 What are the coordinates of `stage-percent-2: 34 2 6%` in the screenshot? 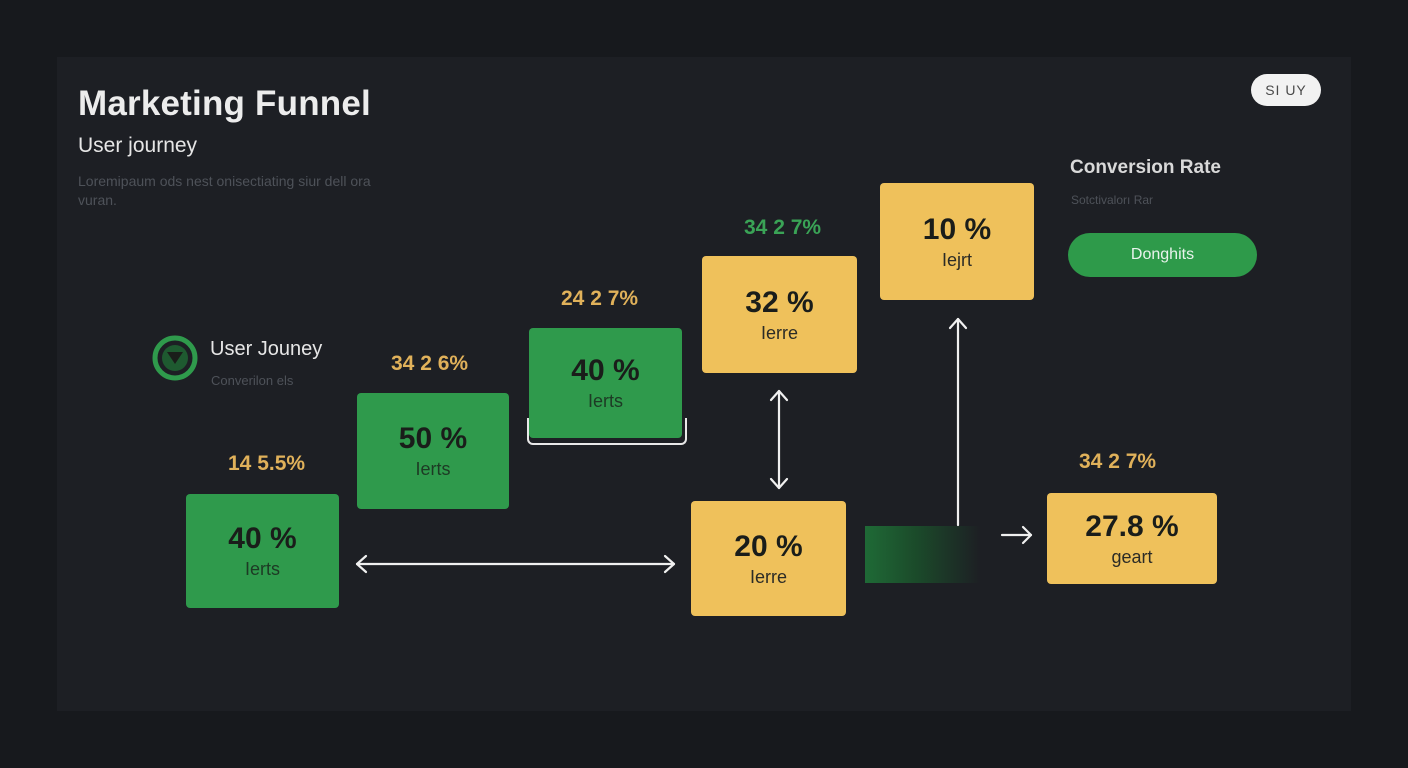 It's located at (430, 363).